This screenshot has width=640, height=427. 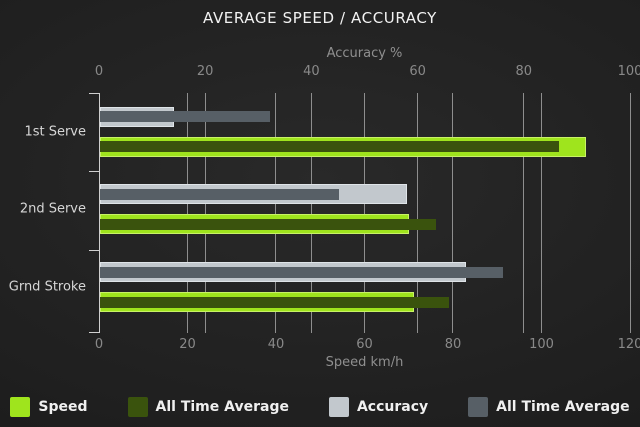 What do you see at coordinates (628, 344) in the screenshot?
I see `bottom-axis-tick-label: 120` at bounding box center [628, 344].